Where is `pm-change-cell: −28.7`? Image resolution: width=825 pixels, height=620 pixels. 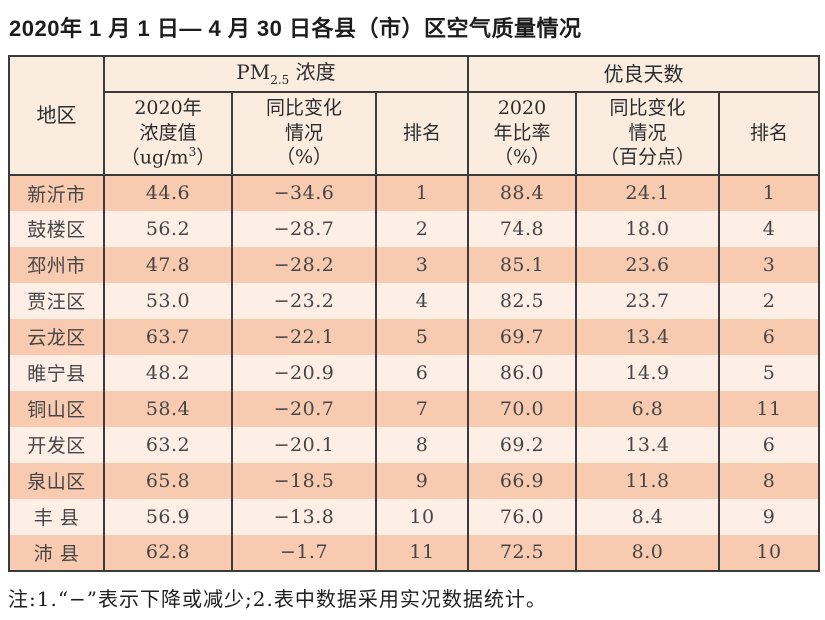
pm-change-cell: −28.7 is located at coordinates (304, 228).